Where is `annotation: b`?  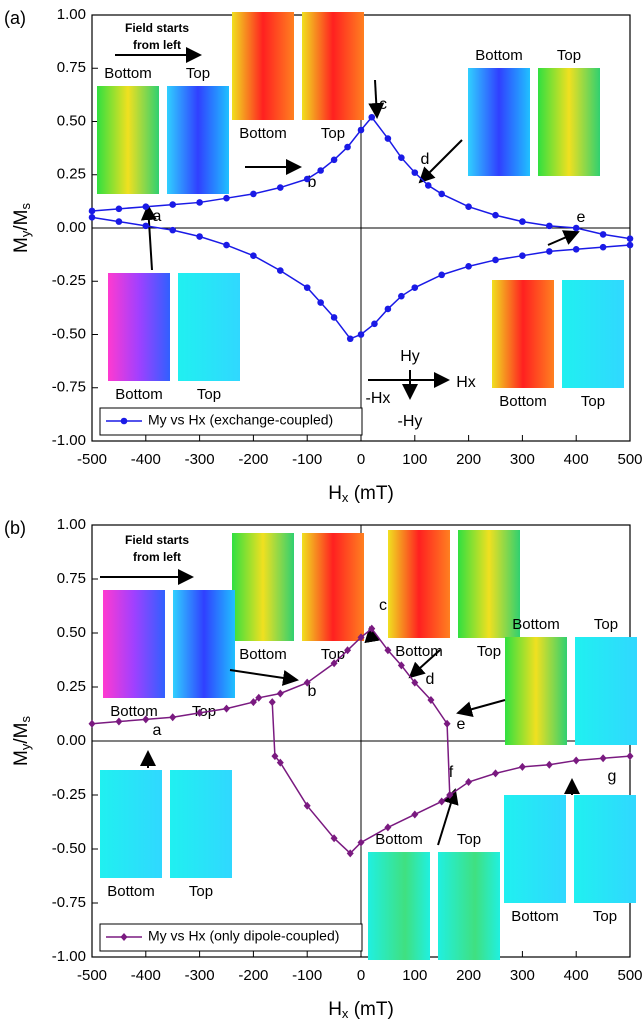
annotation: b is located at coordinates (312, 691).